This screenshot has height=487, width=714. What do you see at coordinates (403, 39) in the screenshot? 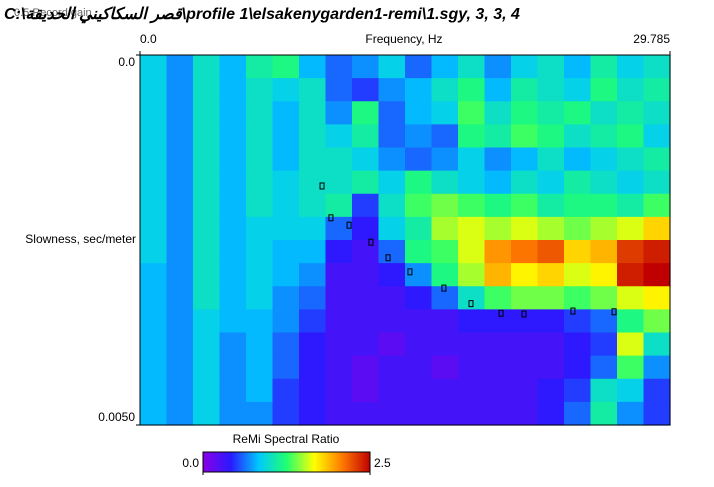
I see `x-axis-label: Frequency, Hz` at bounding box center [403, 39].